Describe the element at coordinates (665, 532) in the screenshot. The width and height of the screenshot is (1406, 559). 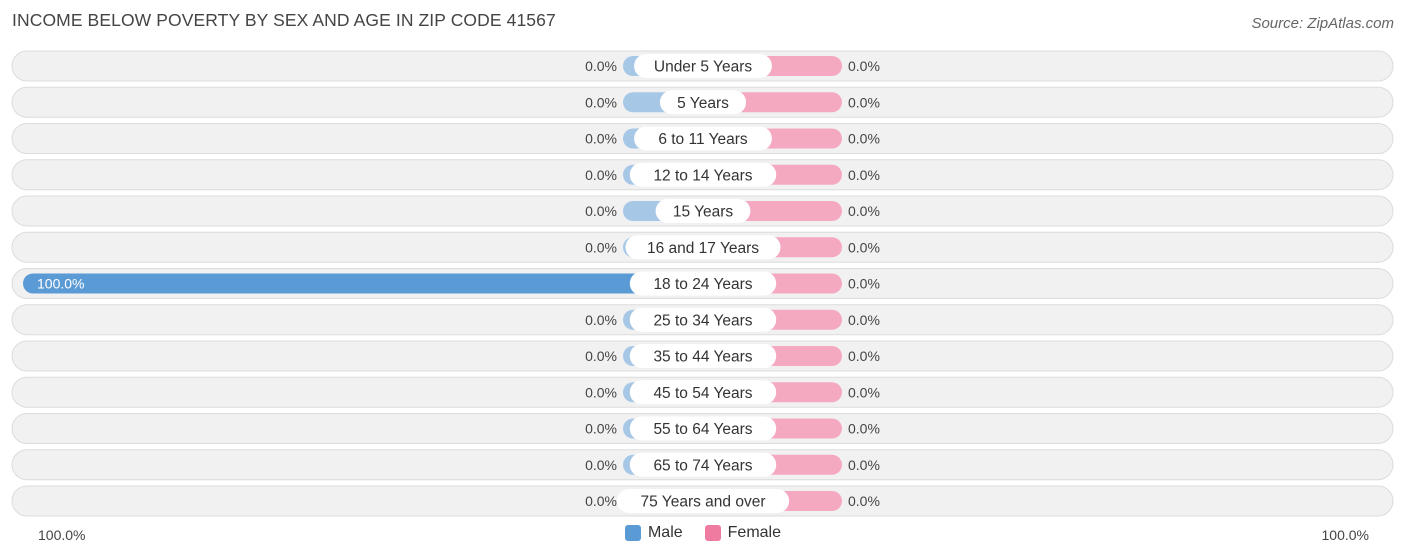
I see `legend-label-male: Male` at that location.